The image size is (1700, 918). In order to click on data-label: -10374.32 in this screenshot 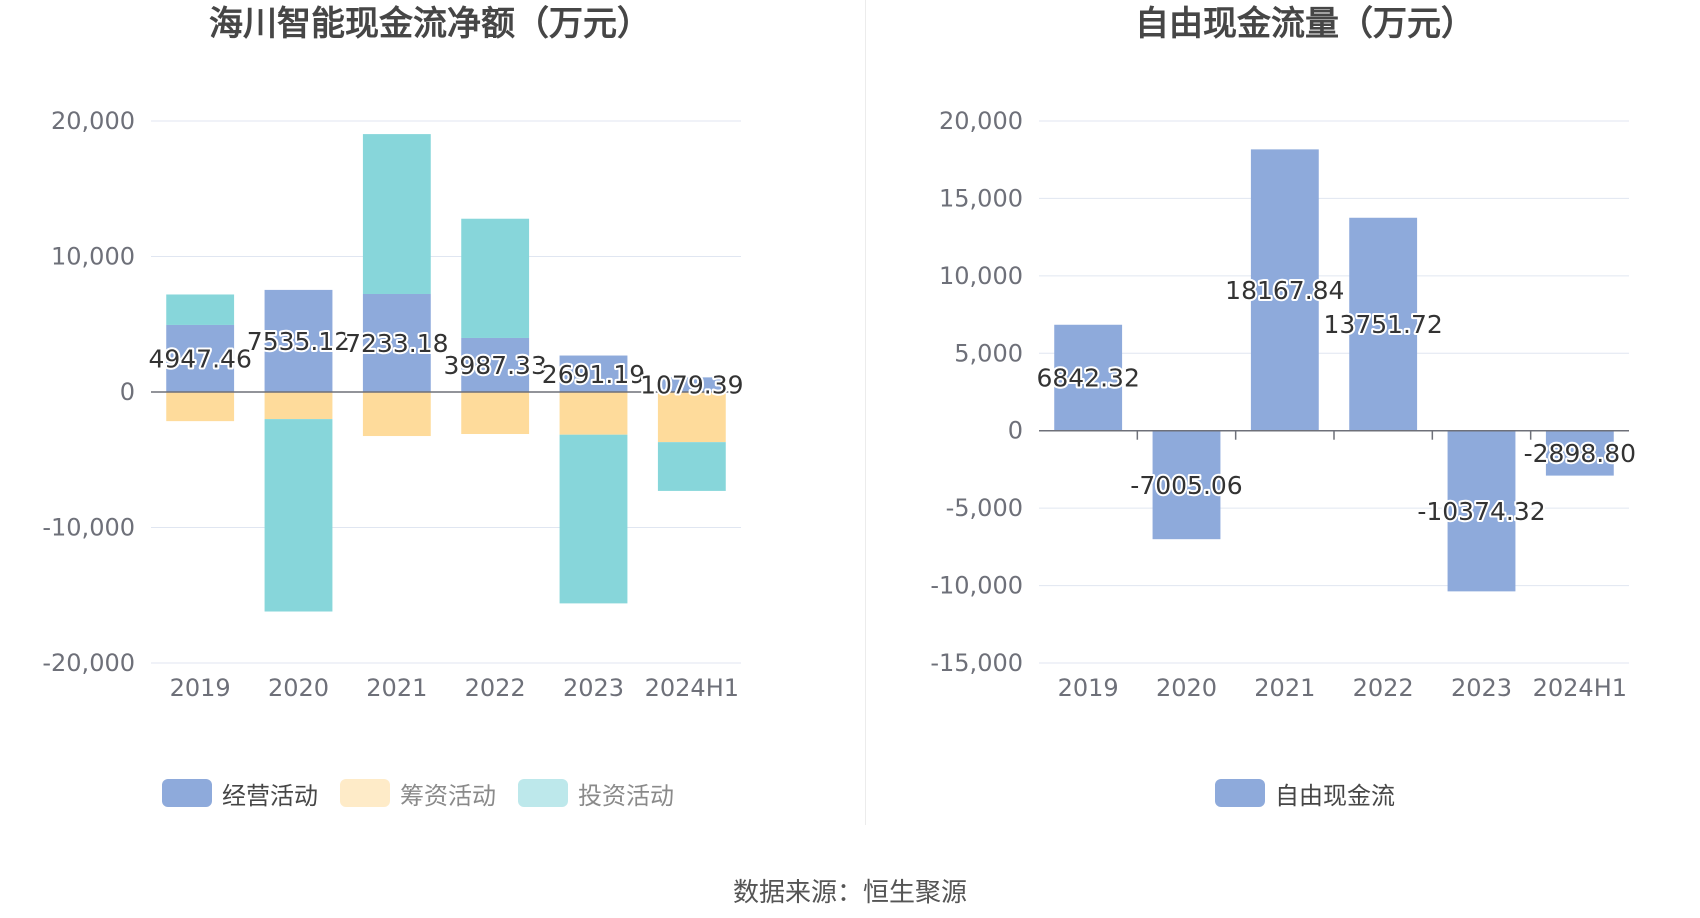, I will do `click(1481, 511)`.